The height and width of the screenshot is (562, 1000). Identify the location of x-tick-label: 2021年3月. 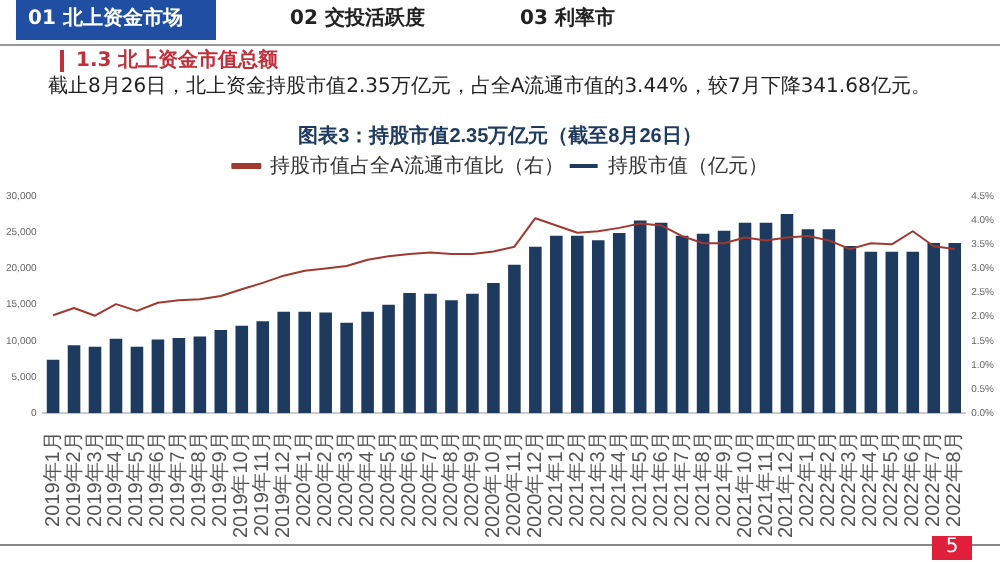
(597, 479).